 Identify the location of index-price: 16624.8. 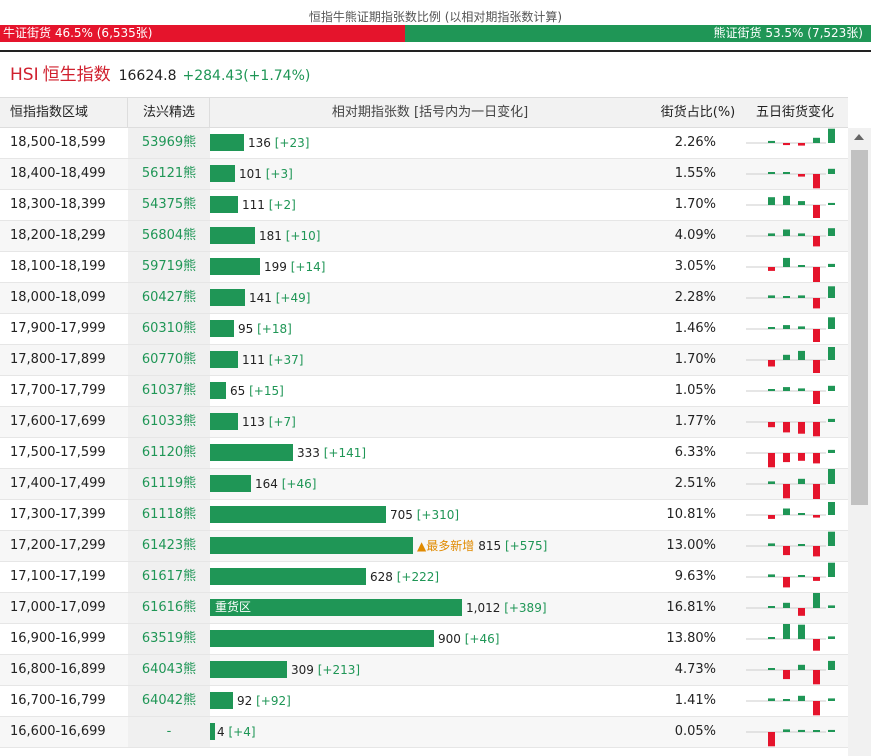
(147, 76).